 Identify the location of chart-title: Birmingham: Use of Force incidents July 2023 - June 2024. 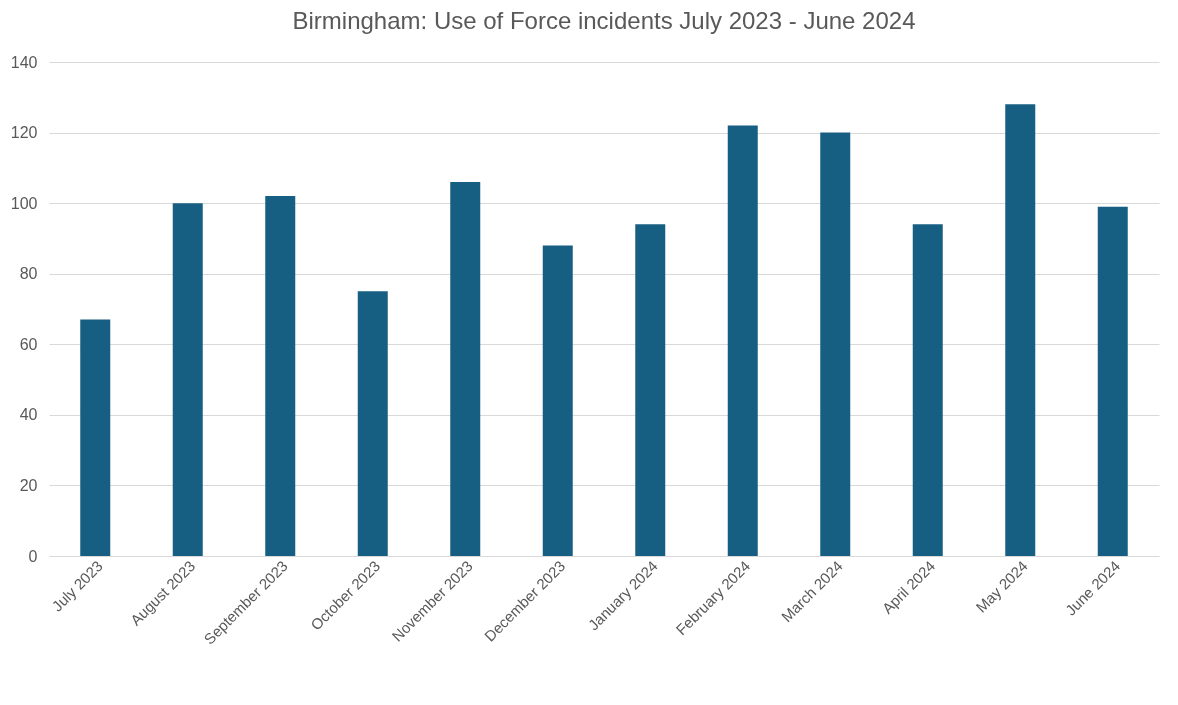
(604, 20).